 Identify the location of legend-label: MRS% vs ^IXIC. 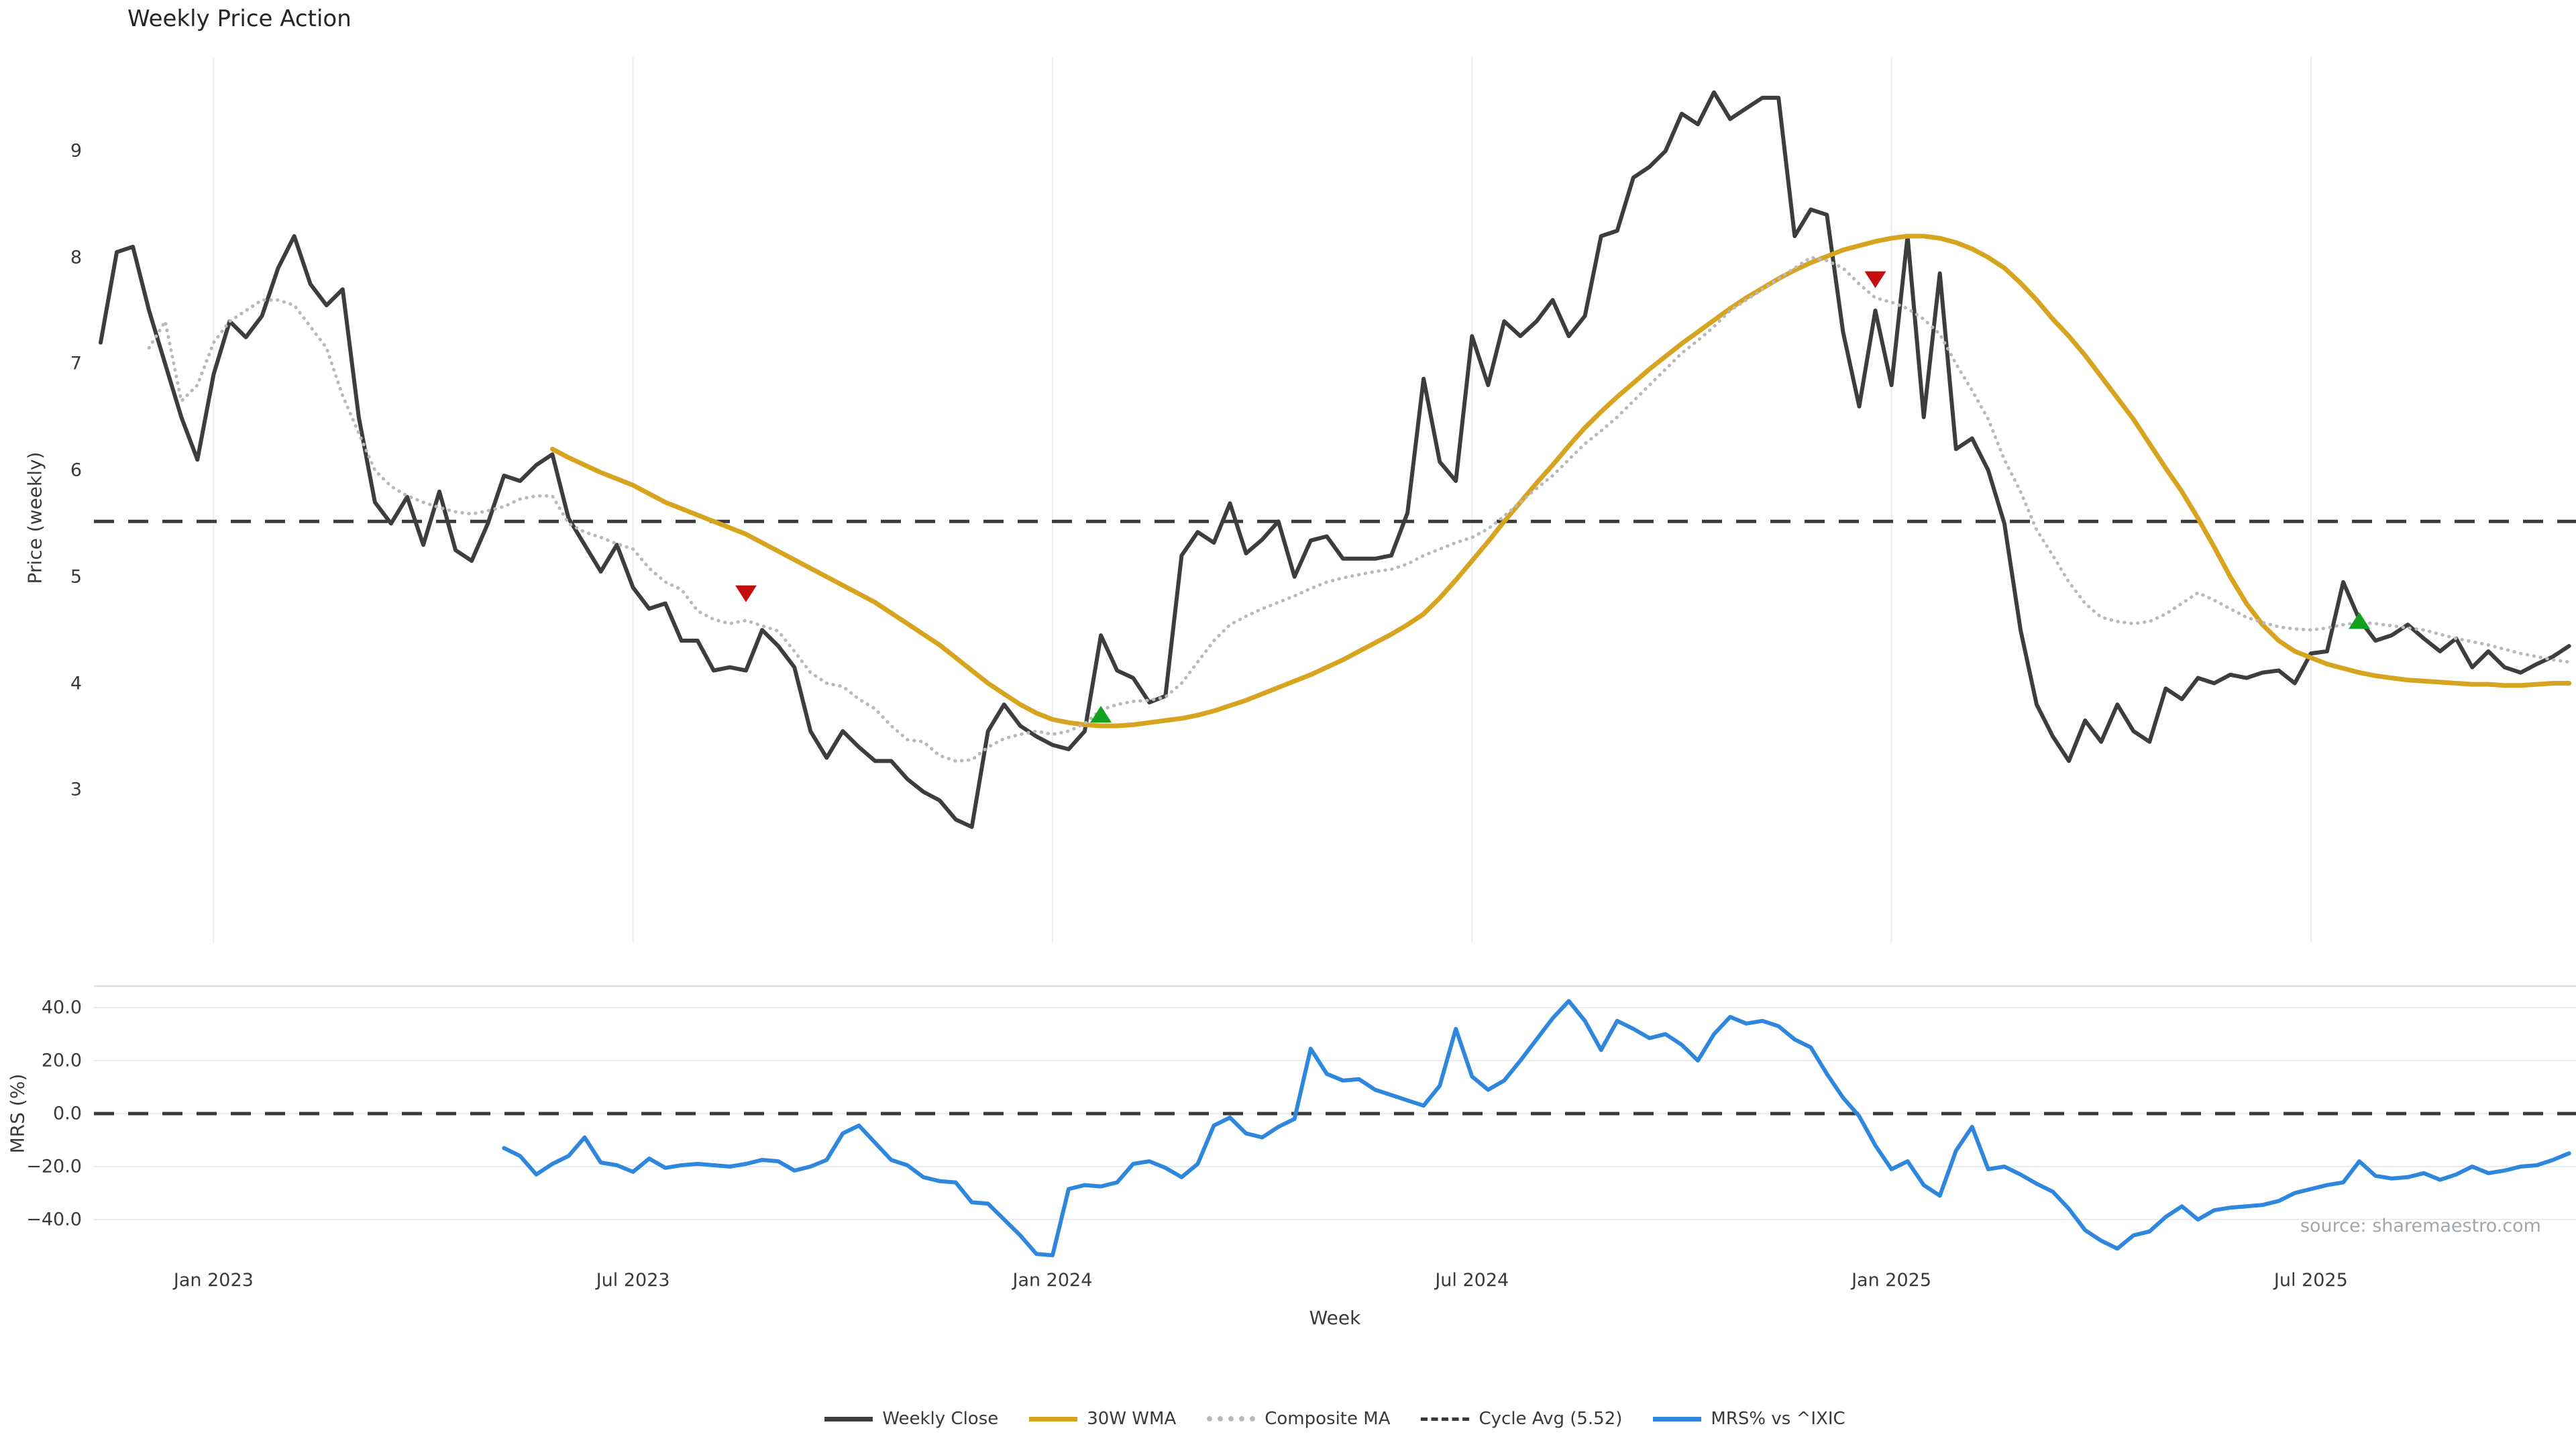
(1778, 1419).